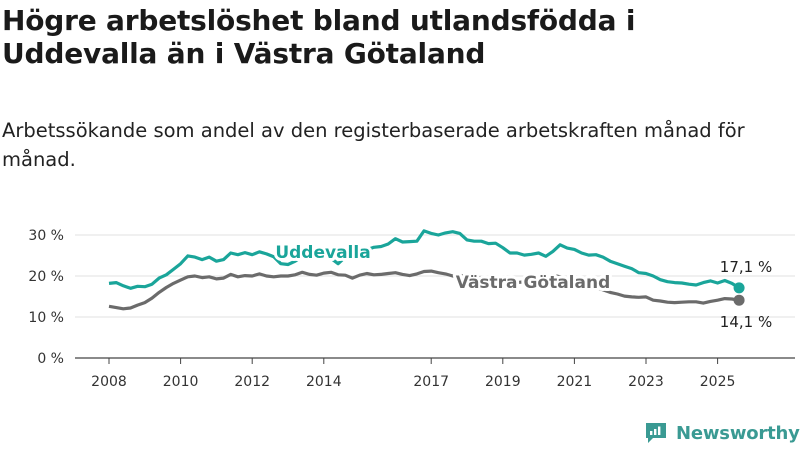  I want to click on brand-name: Newsworthy, so click(738, 433).